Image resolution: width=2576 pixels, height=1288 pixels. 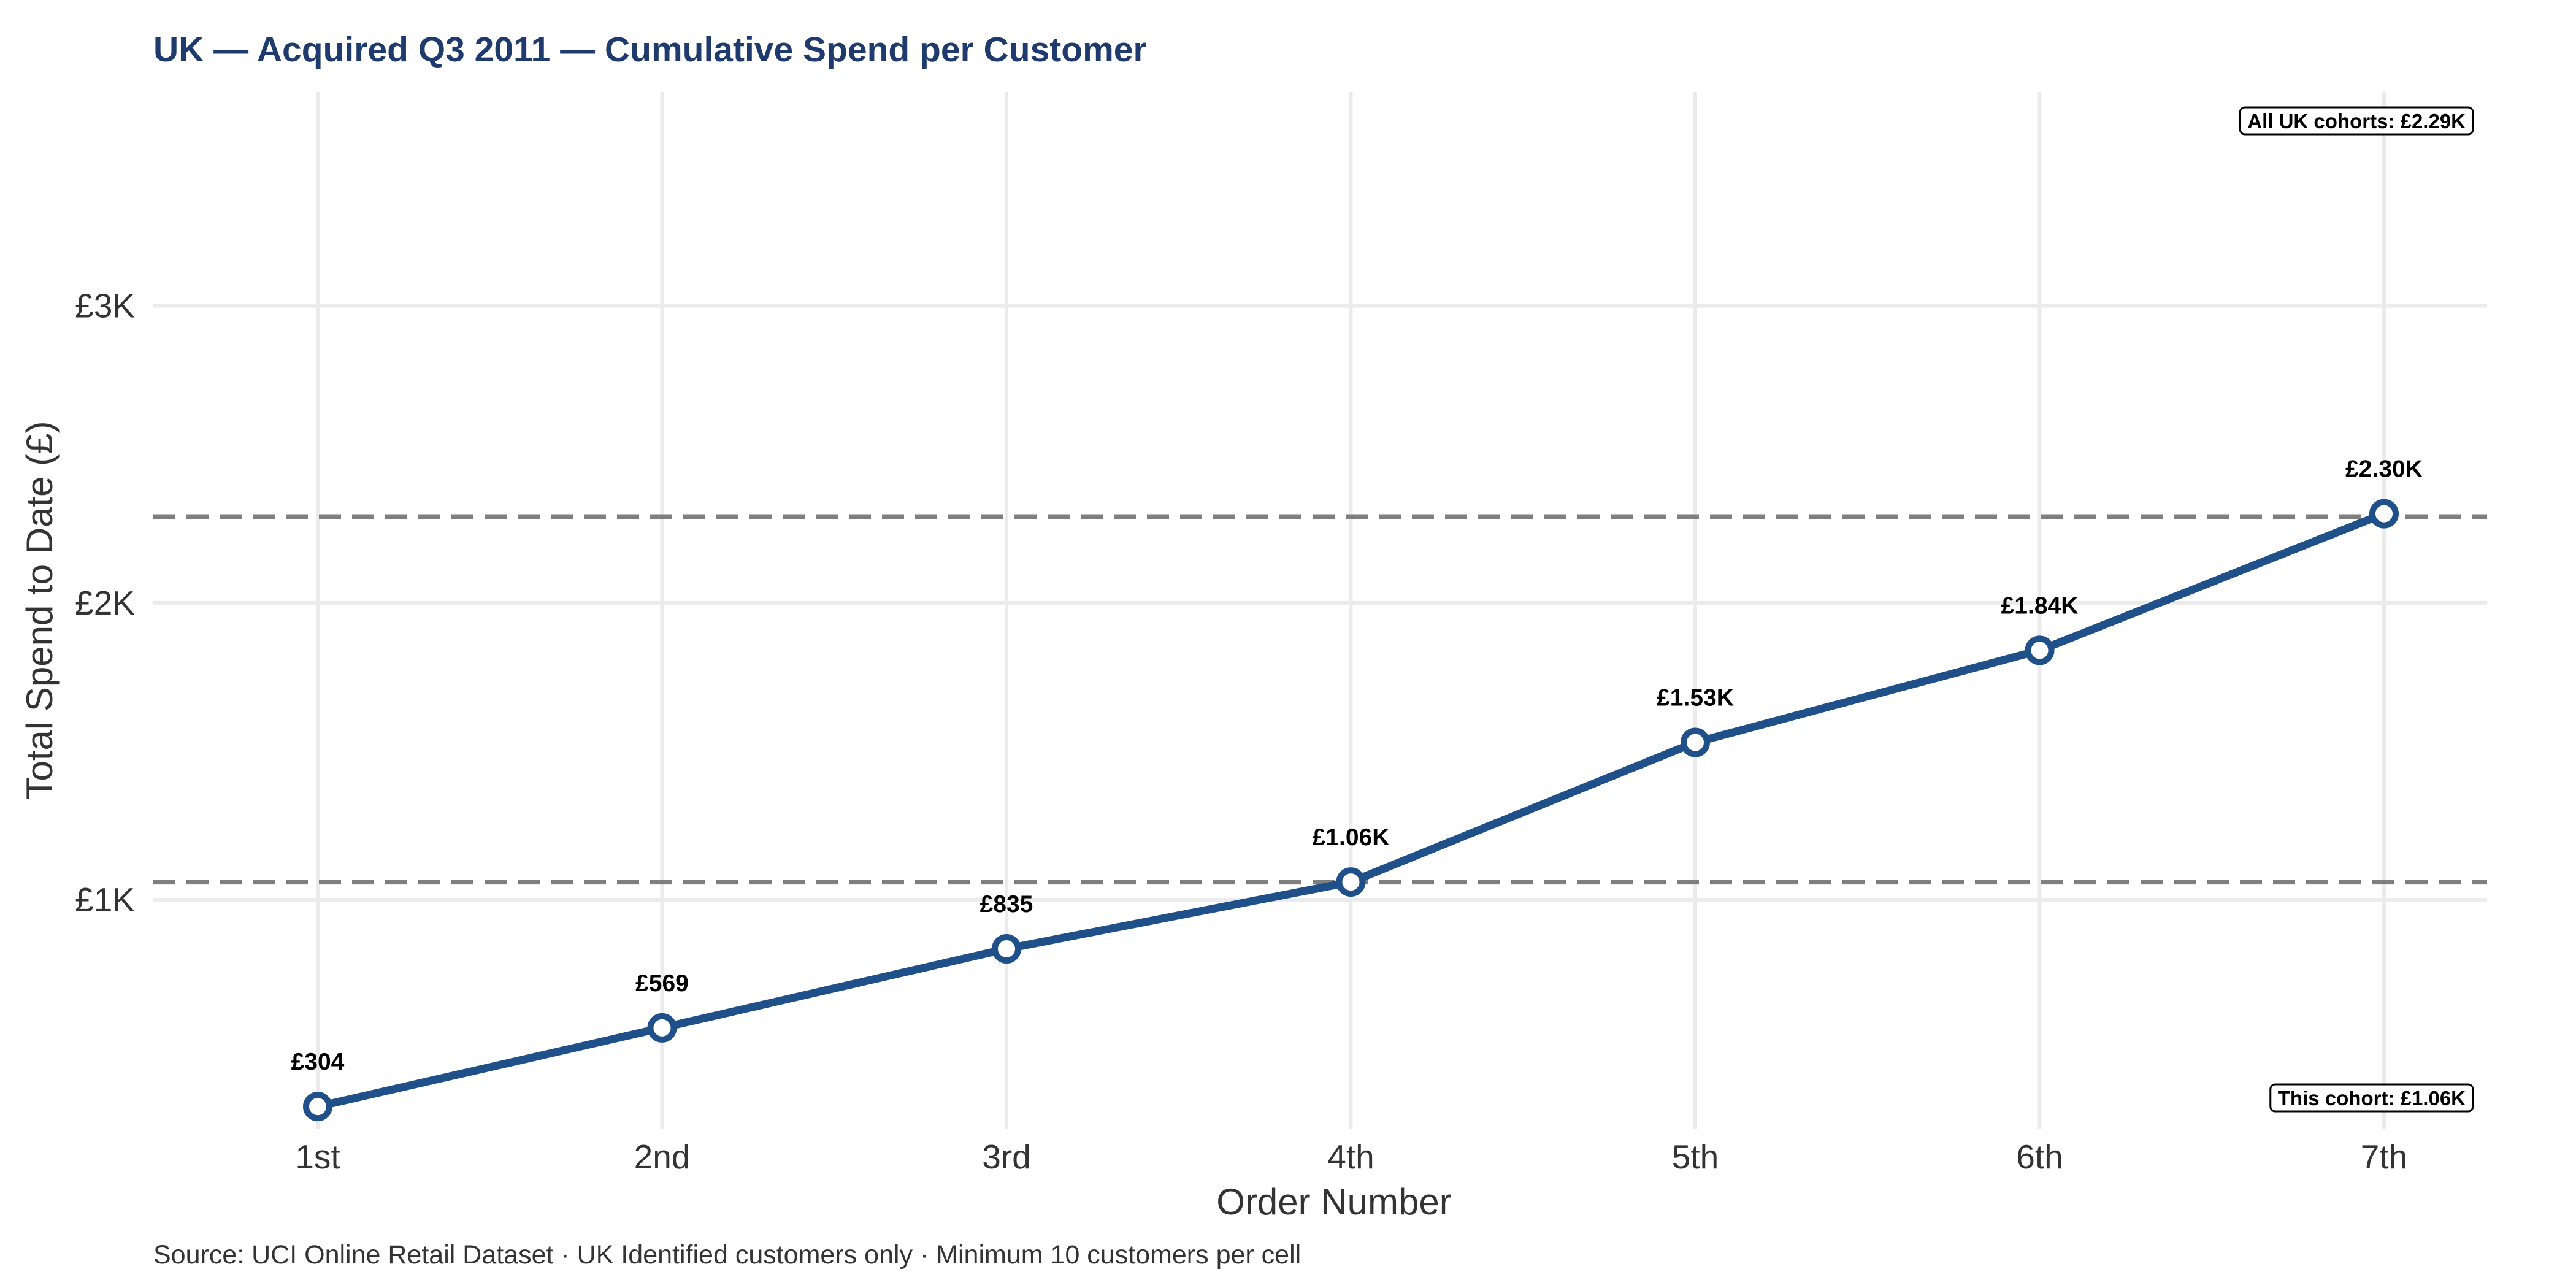 What do you see at coordinates (1350, 1157) in the screenshot?
I see `x-tick-label: 4th` at bounding box center [1350, 1157].